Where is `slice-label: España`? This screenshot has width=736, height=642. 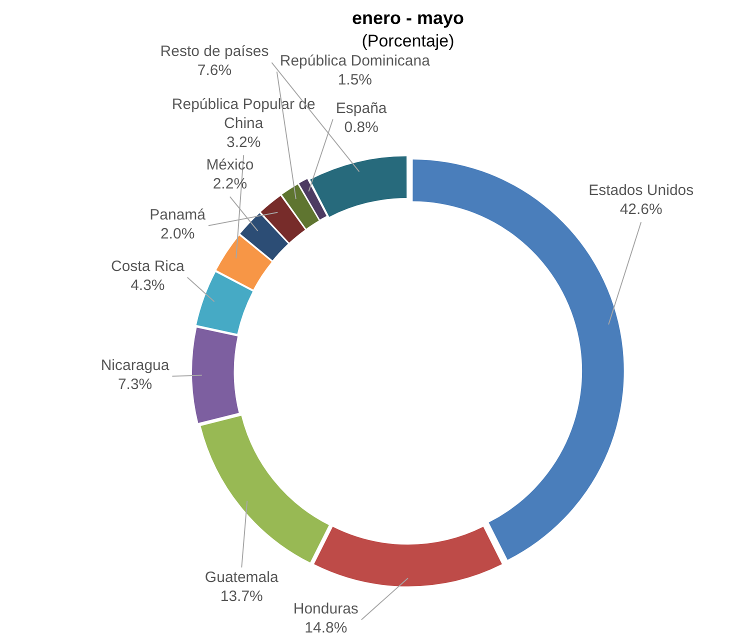 slice-label: España is located at coordinates (362, 108).